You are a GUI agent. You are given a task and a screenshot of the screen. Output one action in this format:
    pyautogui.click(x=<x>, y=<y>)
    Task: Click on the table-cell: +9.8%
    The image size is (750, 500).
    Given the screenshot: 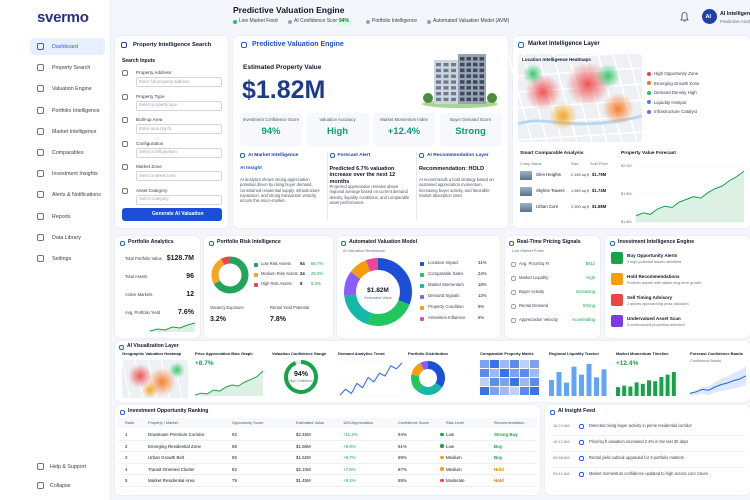 What is the action you would take?
    pyautogui.click(x=349, y=446)
    